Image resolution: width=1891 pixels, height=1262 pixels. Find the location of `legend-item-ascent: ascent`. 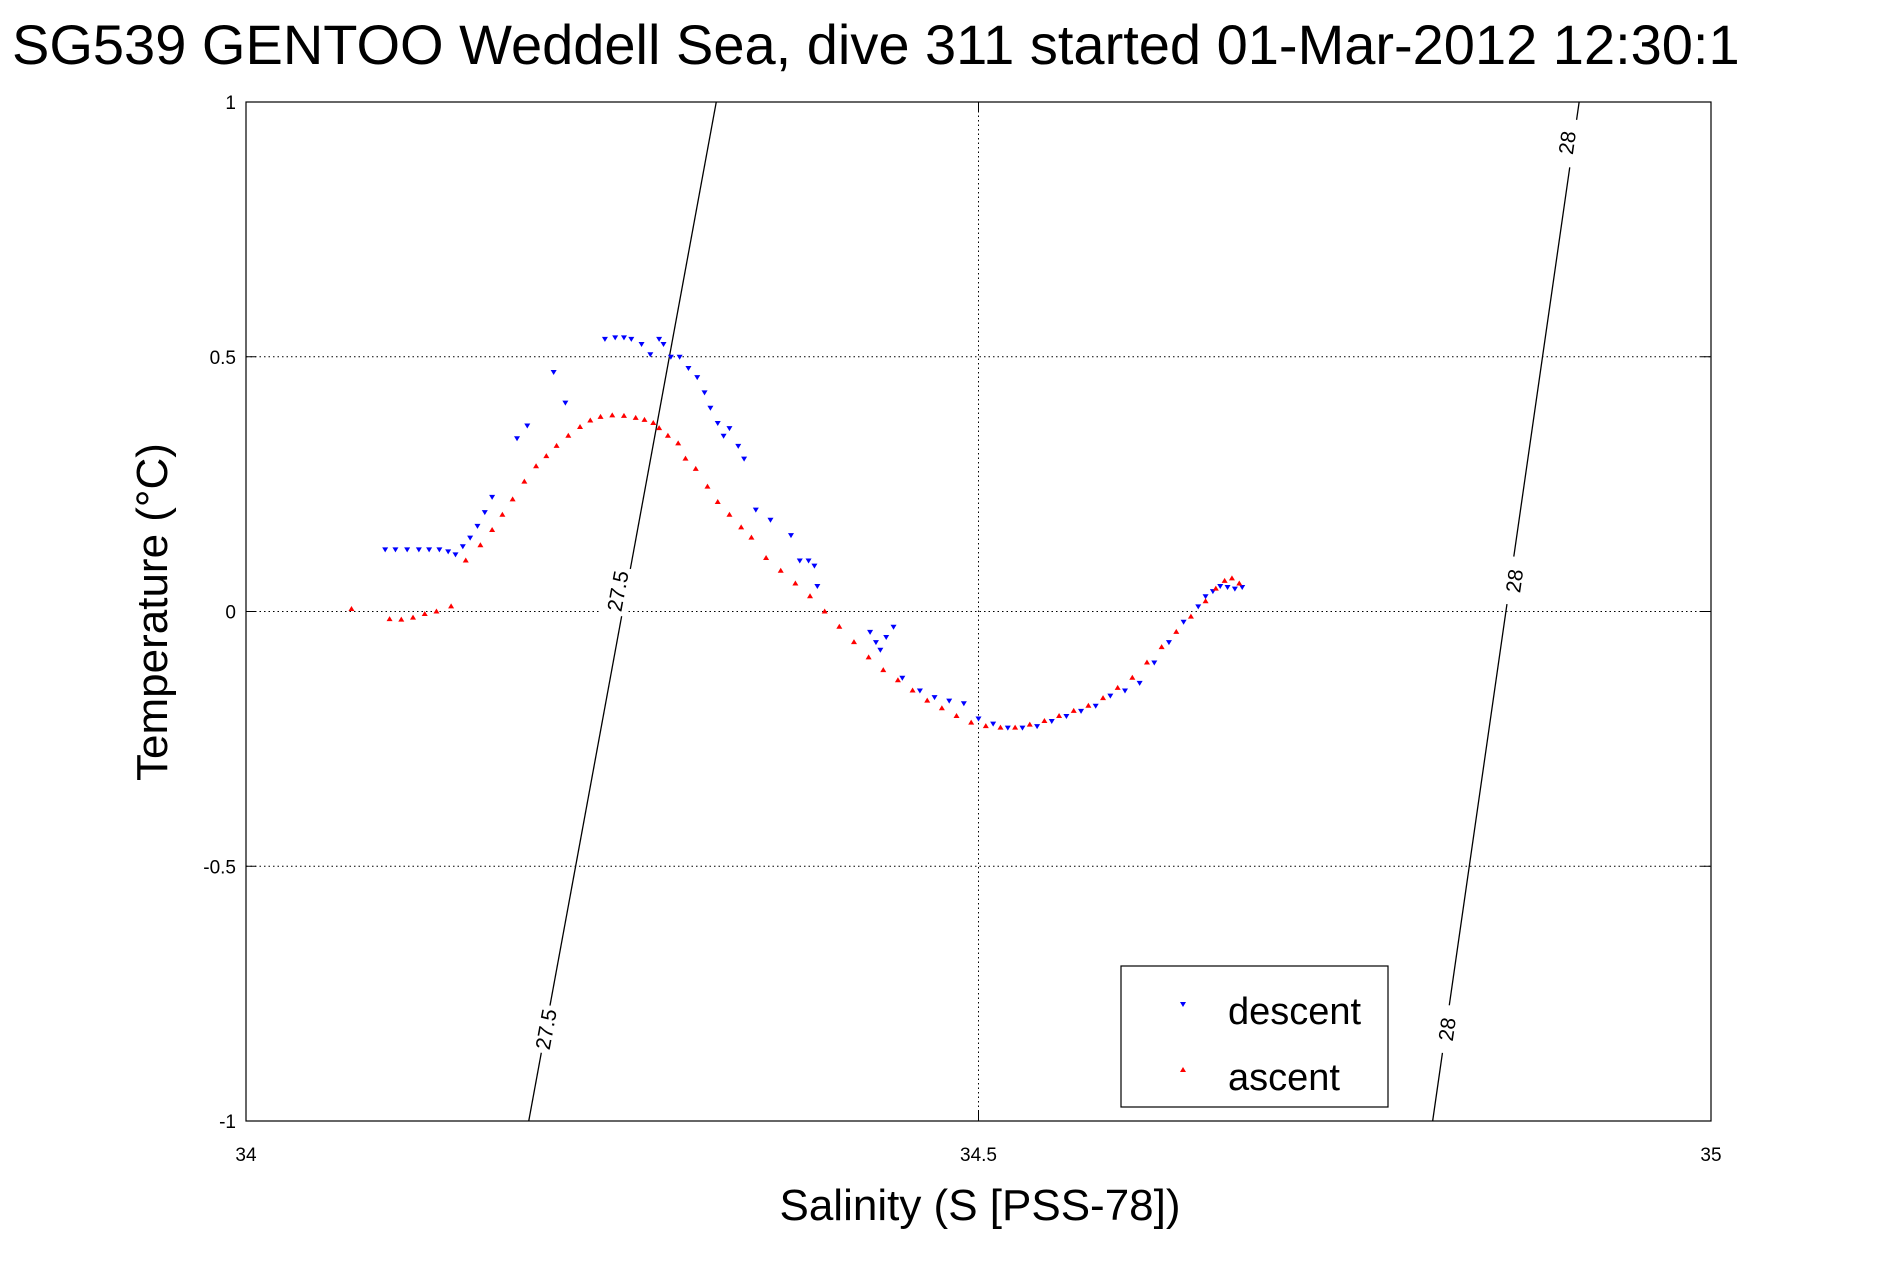

legend-item-ascent: ascent is located at coordinates (1260, 1078).